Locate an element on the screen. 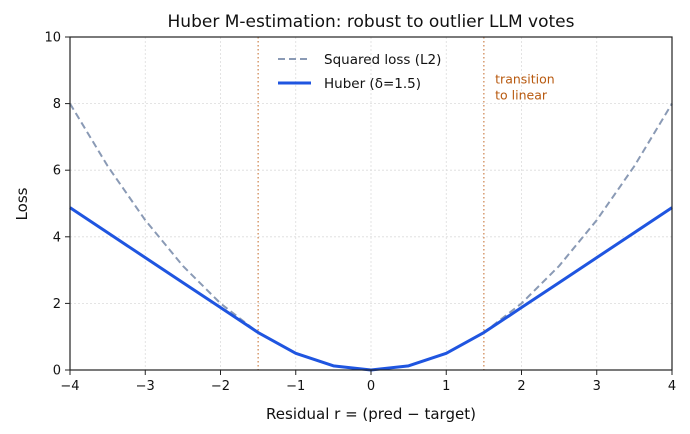 This screenshot has height=434, width=690. transition-annotation: transition to linear is located at coordinates (525, 87).